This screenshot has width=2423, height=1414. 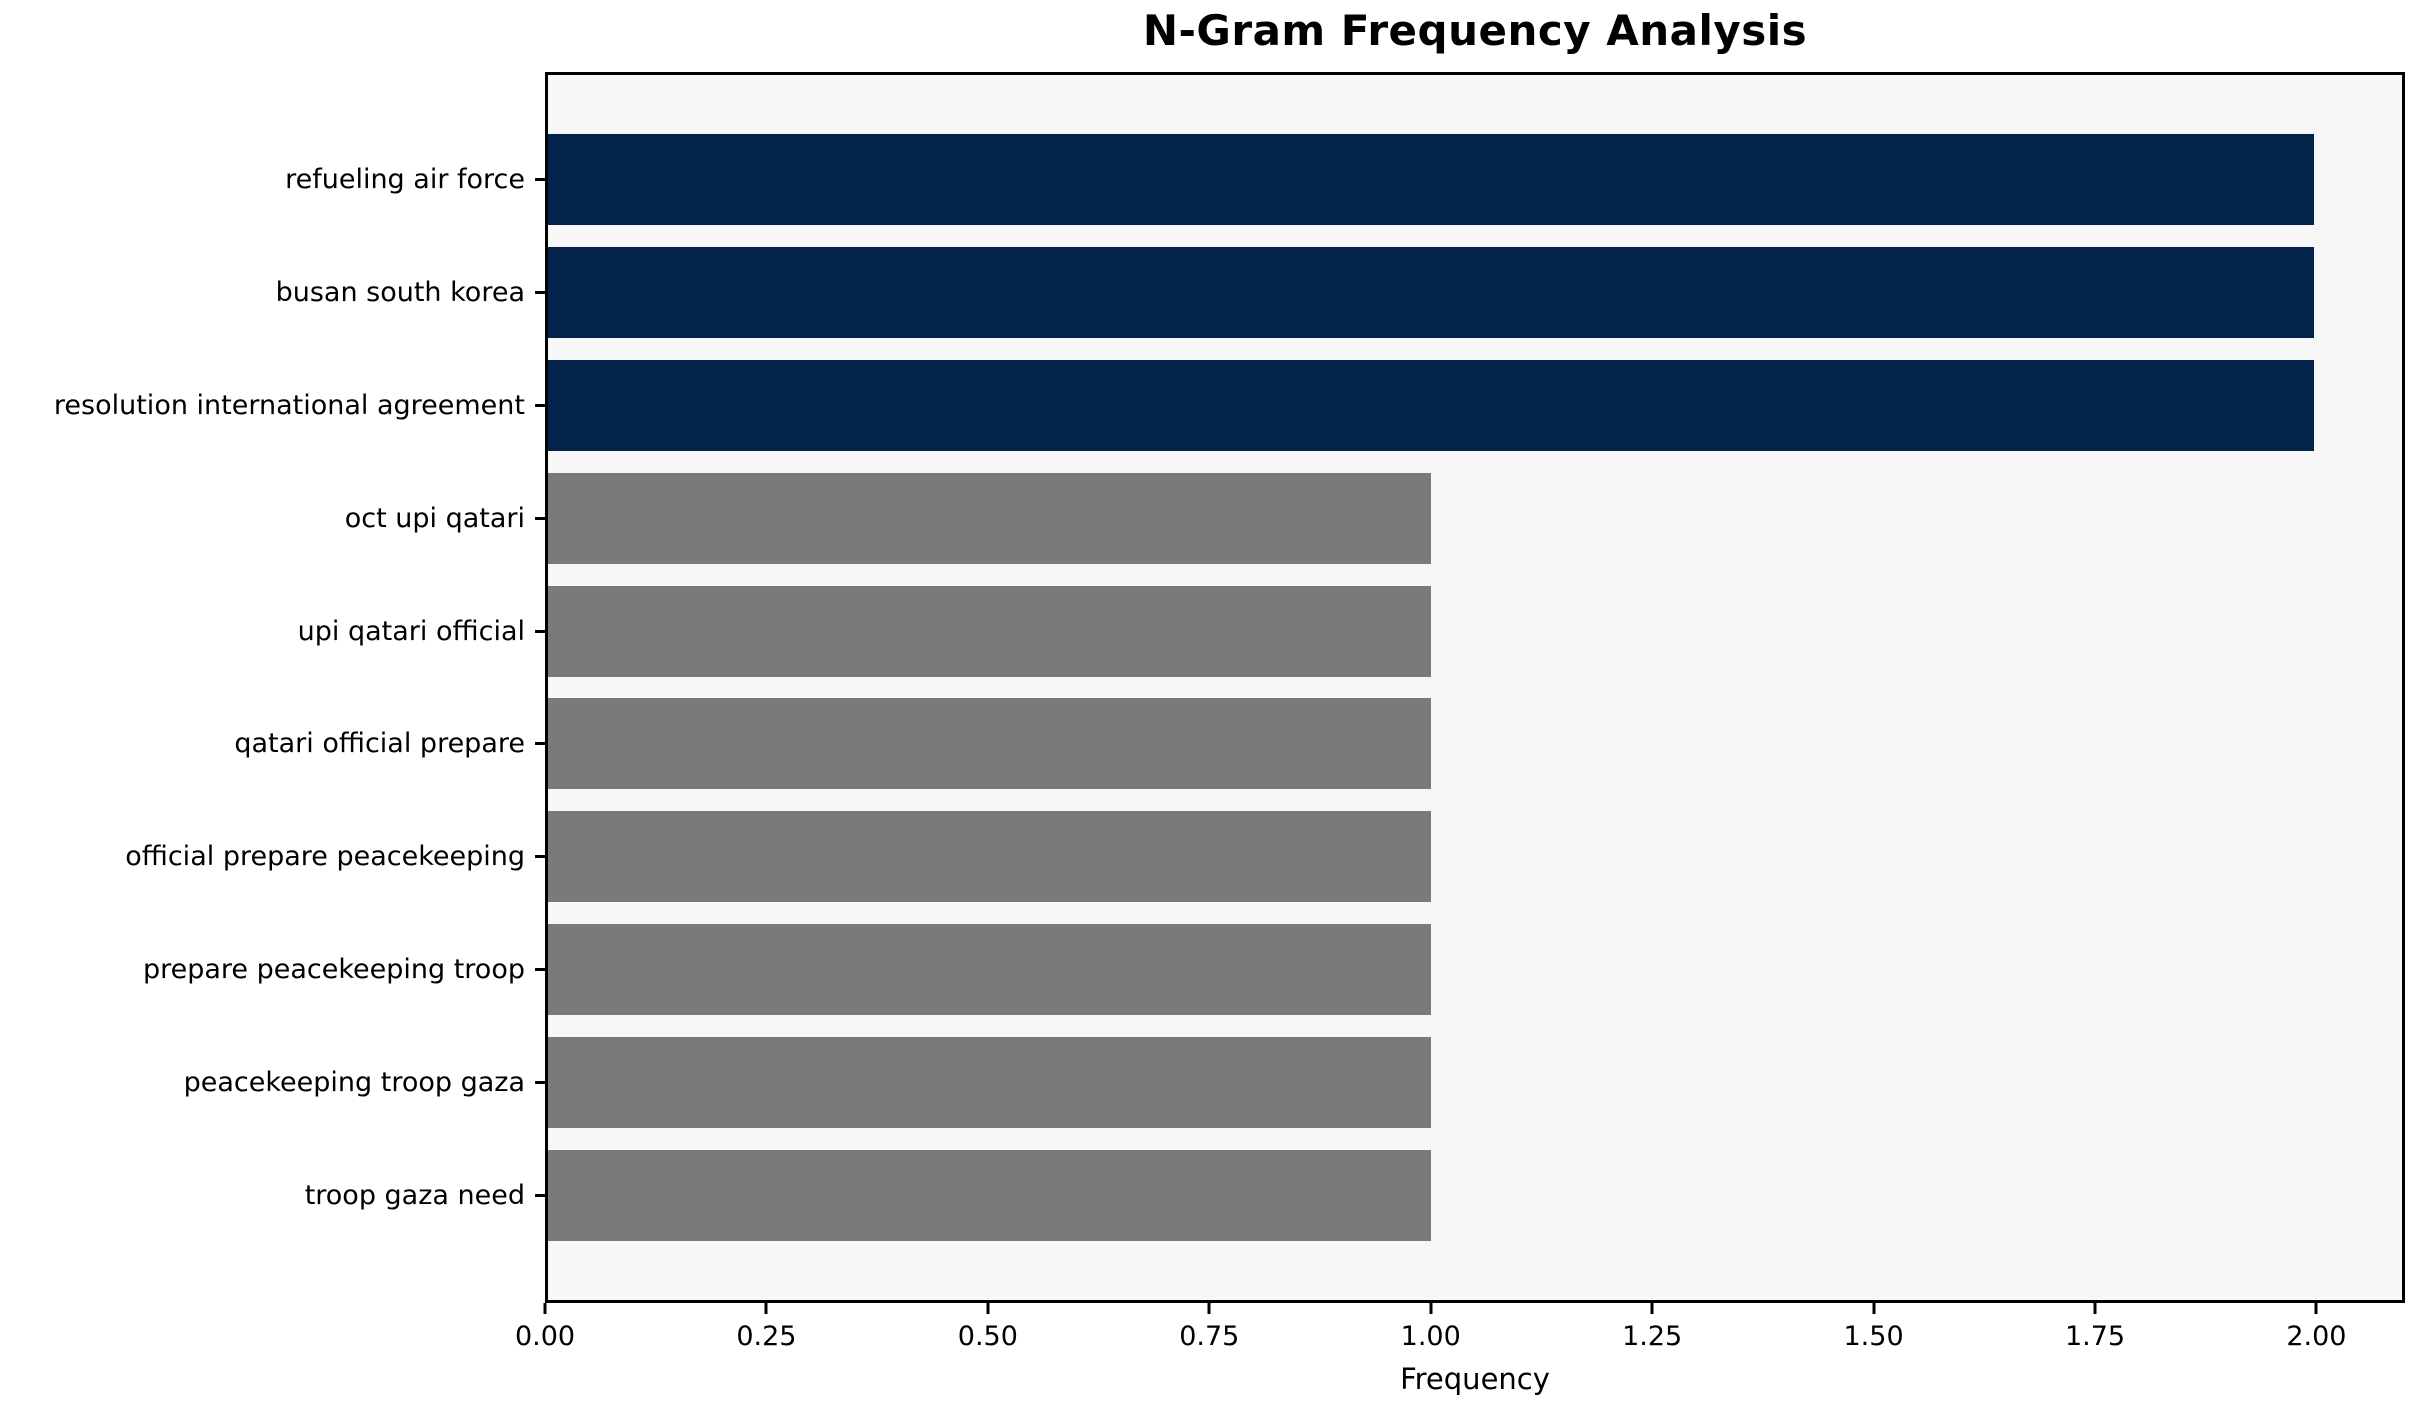 What do you see at coordinates (1475, 30) in the screenshot?
I see `chart-title: N-Gram Frequency Analysis` at bounding box center [1475, 30].